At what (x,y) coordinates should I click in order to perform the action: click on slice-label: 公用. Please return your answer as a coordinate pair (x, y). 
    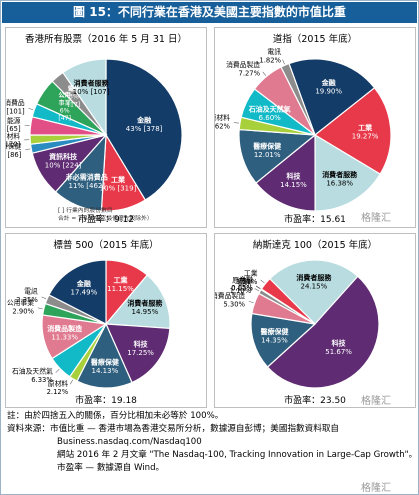
    Looking at the image, I should click on (65, 95).